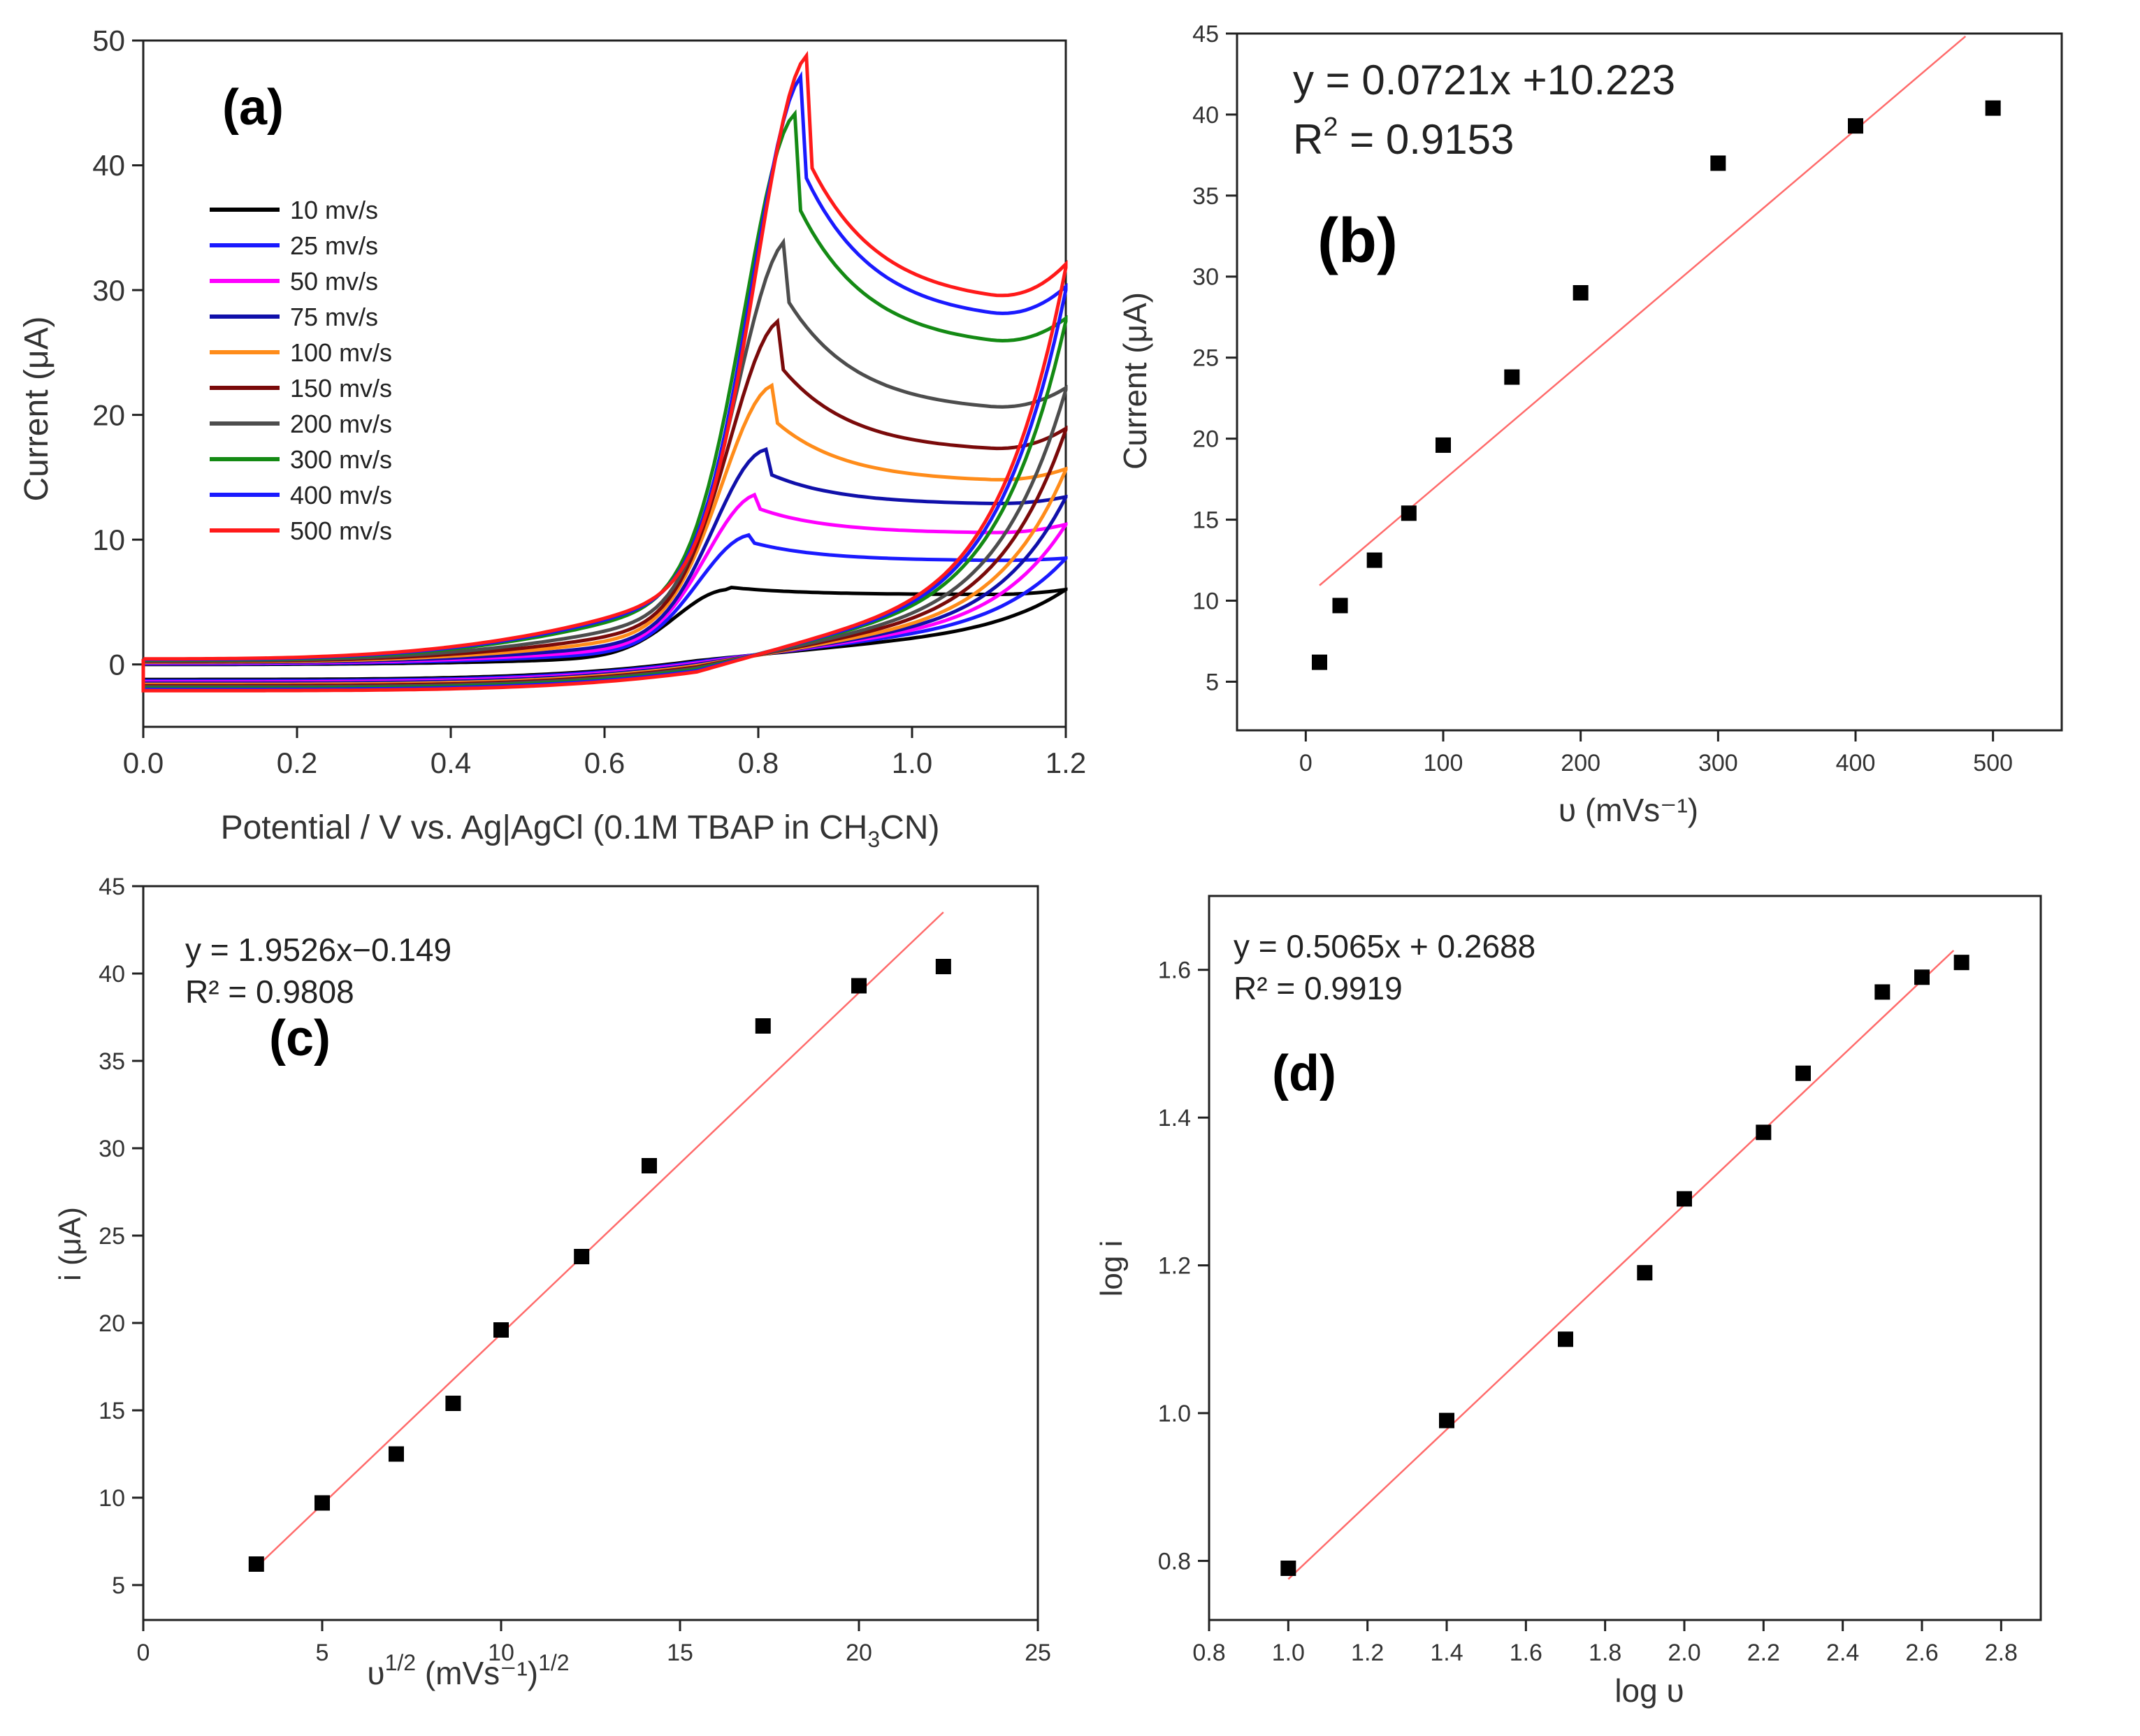 The width and height of the screenshot is (2140, 1736). I want to click on panel-a-legend-label: 300 mv/s, so click(341, 459).